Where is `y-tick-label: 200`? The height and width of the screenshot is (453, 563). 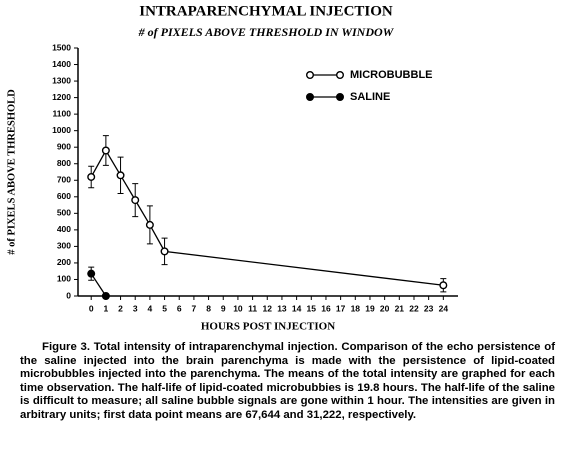
y-tick-label: 200 is located at coordinates (64, 262).